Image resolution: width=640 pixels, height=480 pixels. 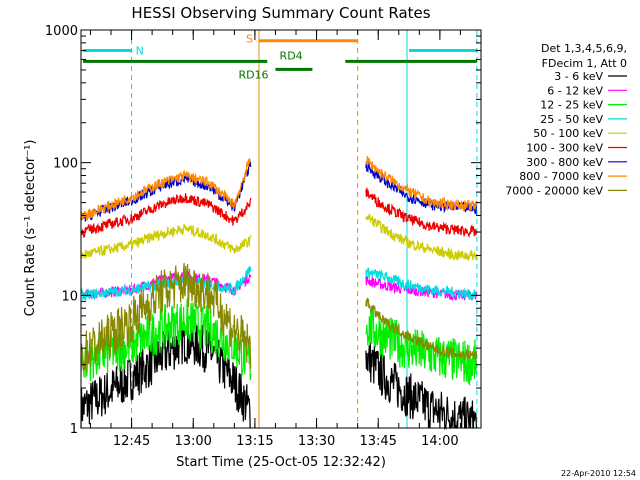 What do you see at coordinates (568, 133) in the screenshot?
I see `legend-entry-label: 50 - 100 keV` at bounding box center [568, 133].